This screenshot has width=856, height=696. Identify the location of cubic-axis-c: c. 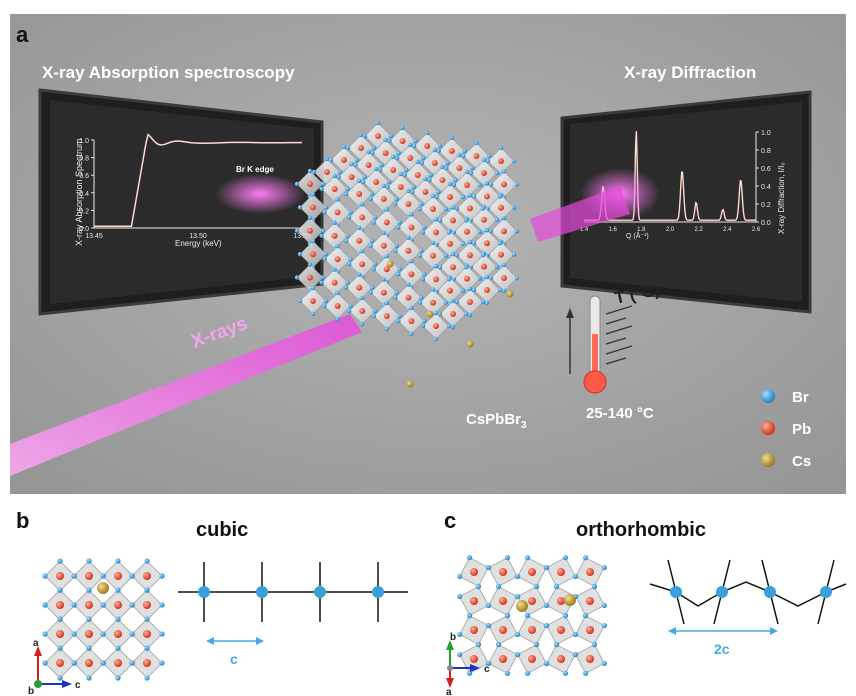
(78, 685).